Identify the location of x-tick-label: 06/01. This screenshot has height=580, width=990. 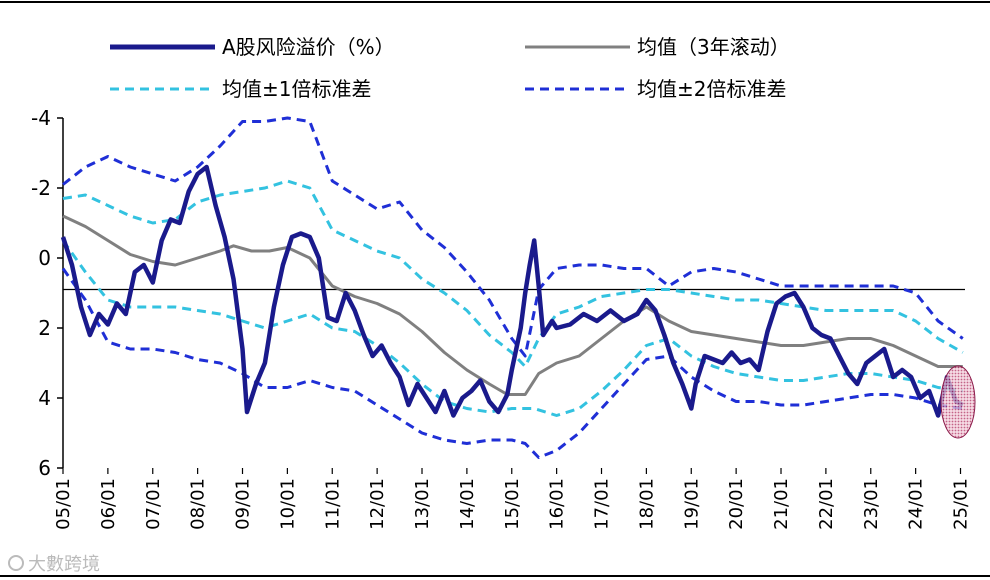
(108, 504).